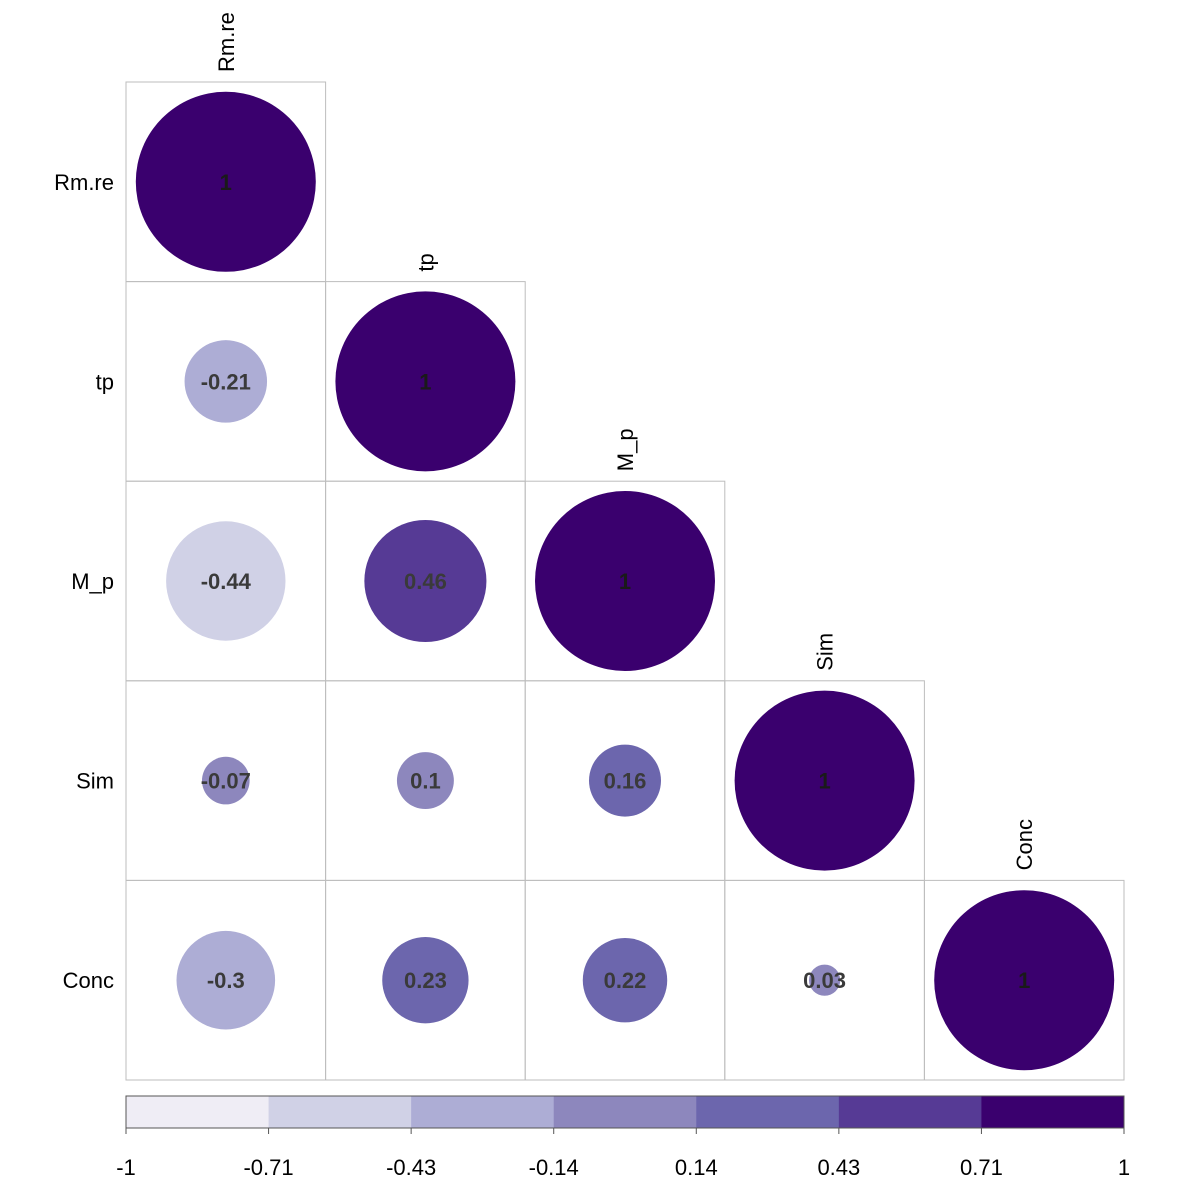  I want to click on legend-border, so click(625, 1112).